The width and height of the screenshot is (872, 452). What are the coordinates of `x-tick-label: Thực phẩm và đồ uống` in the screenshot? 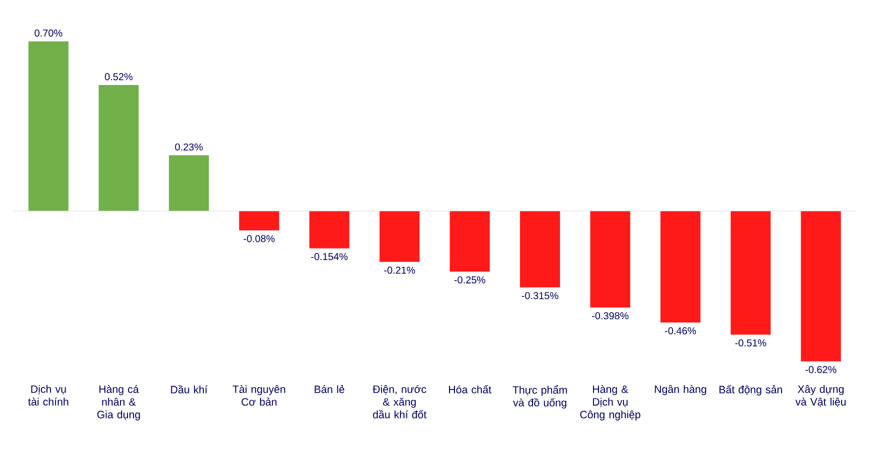 It's located at (539, 397).